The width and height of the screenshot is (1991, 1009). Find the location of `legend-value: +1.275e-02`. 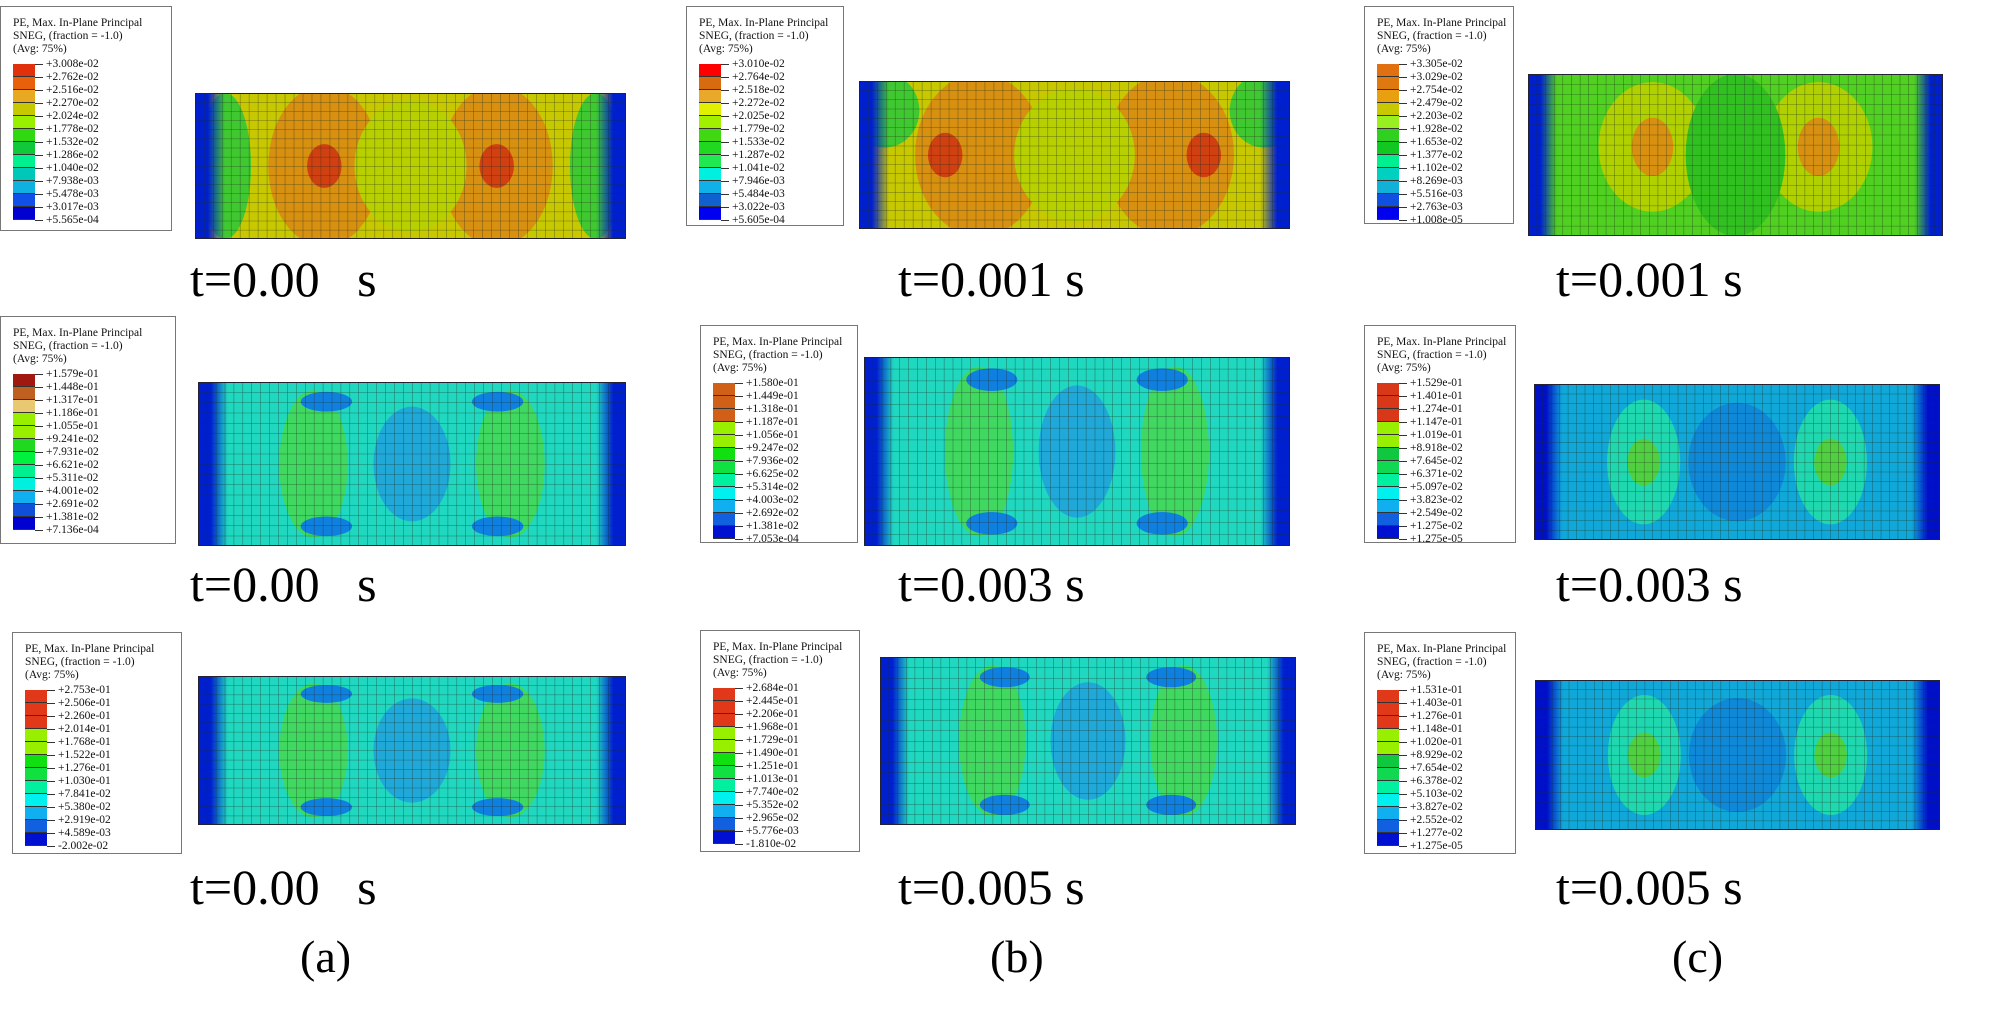

legend-value: +1.275e-02 is located at coordinates (1454, 526).